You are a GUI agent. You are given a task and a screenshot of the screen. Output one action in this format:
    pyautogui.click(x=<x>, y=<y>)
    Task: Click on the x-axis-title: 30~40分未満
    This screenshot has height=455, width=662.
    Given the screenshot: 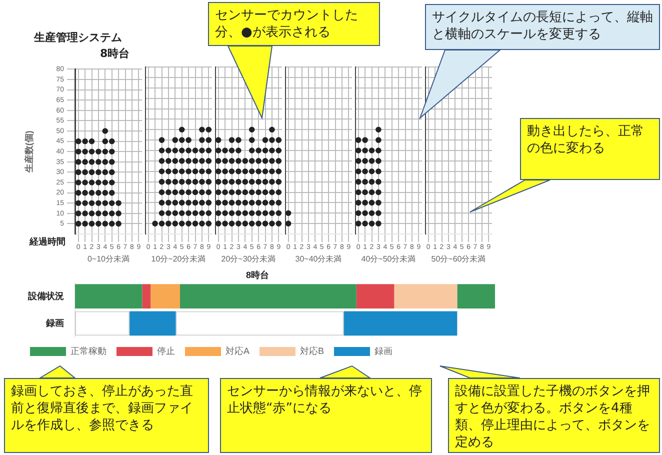 What is the action you would take?
    pyautogui.click(x=318, y=259)
    